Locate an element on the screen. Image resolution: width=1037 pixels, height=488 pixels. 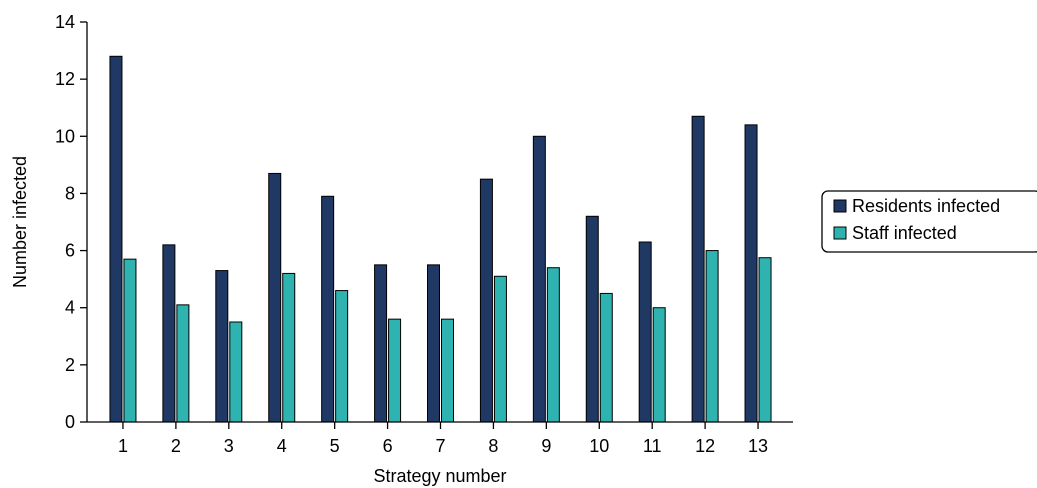
x-axis-title: Strategy number is located at coordinates (439, 476).